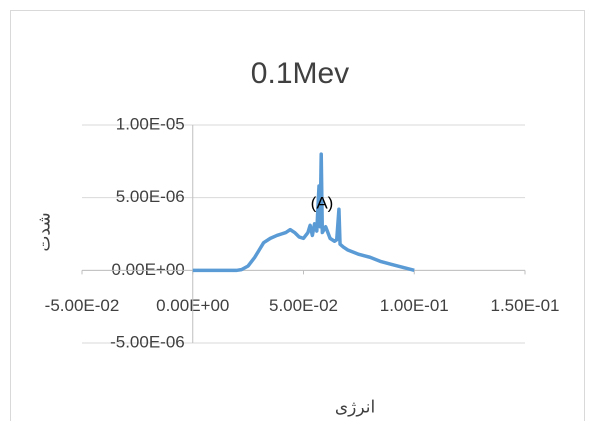  I want to click on x-tick-label: 5.00E-02, so click(303, 305).